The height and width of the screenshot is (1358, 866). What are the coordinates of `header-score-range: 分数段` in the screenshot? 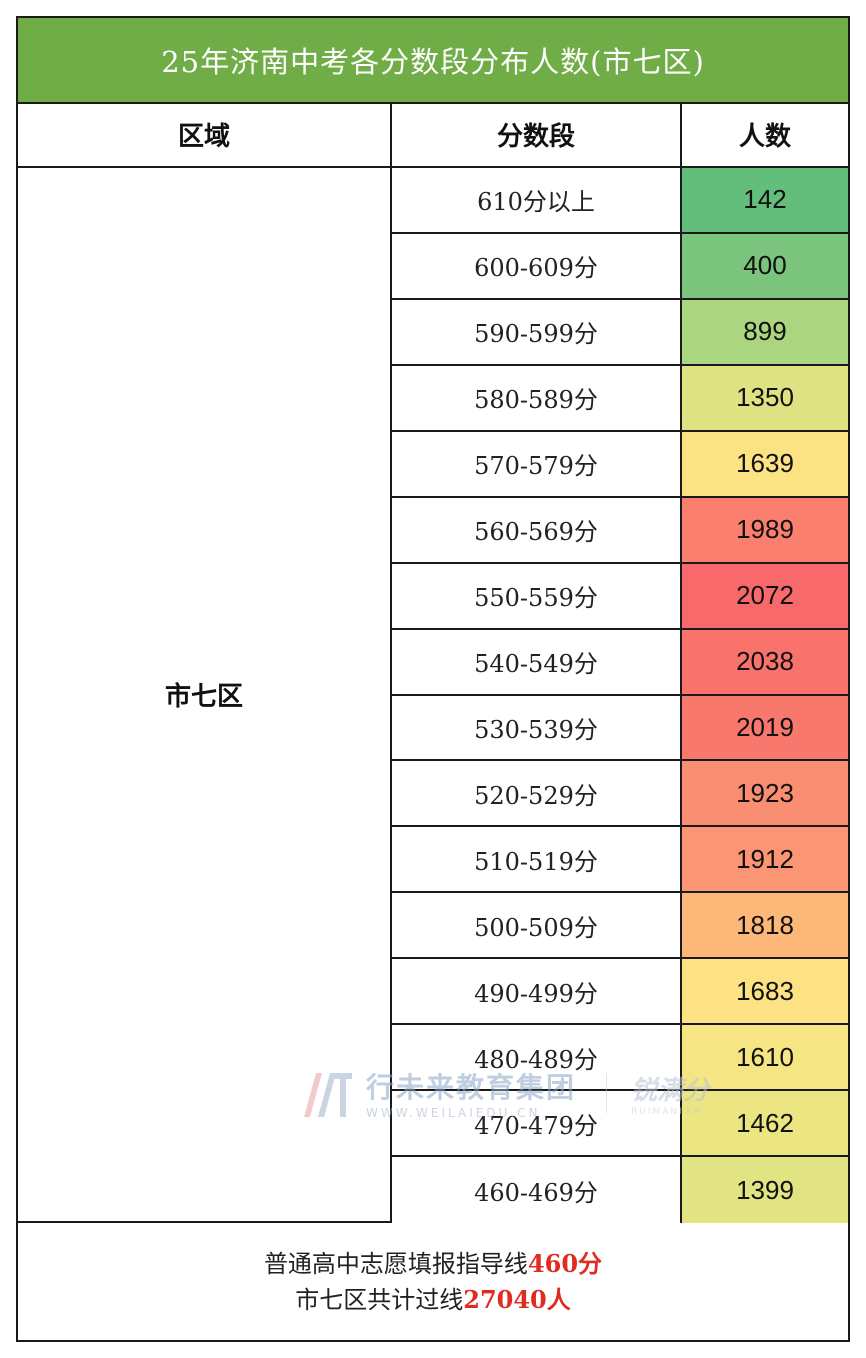 It's located at (537, 135).